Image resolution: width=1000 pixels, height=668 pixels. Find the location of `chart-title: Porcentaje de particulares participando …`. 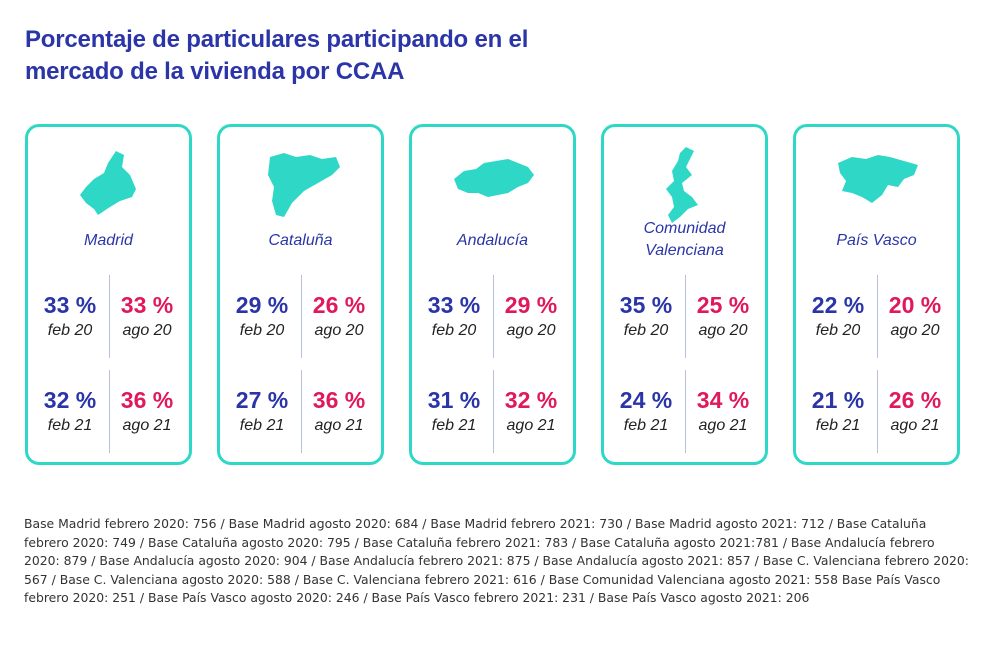

chart-title: Porcentaje de particulares participando … is located at coordinates (305, 56).